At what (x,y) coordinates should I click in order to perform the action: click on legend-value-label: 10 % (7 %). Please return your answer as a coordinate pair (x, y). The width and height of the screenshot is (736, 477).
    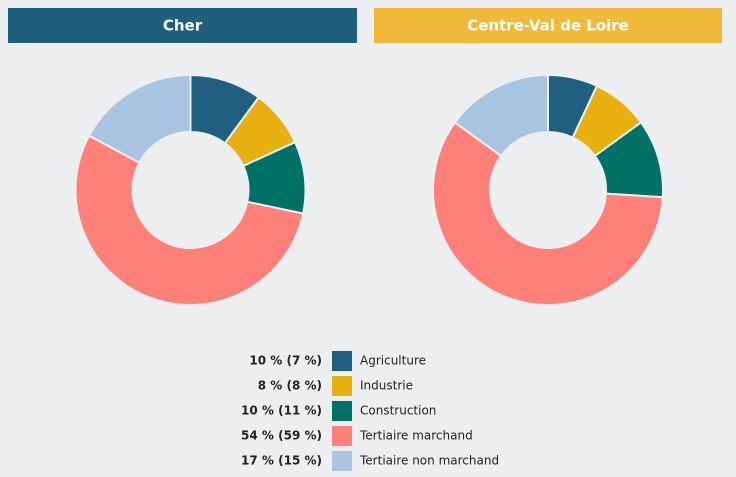
    Looking at the image, I should click on (285, 361).